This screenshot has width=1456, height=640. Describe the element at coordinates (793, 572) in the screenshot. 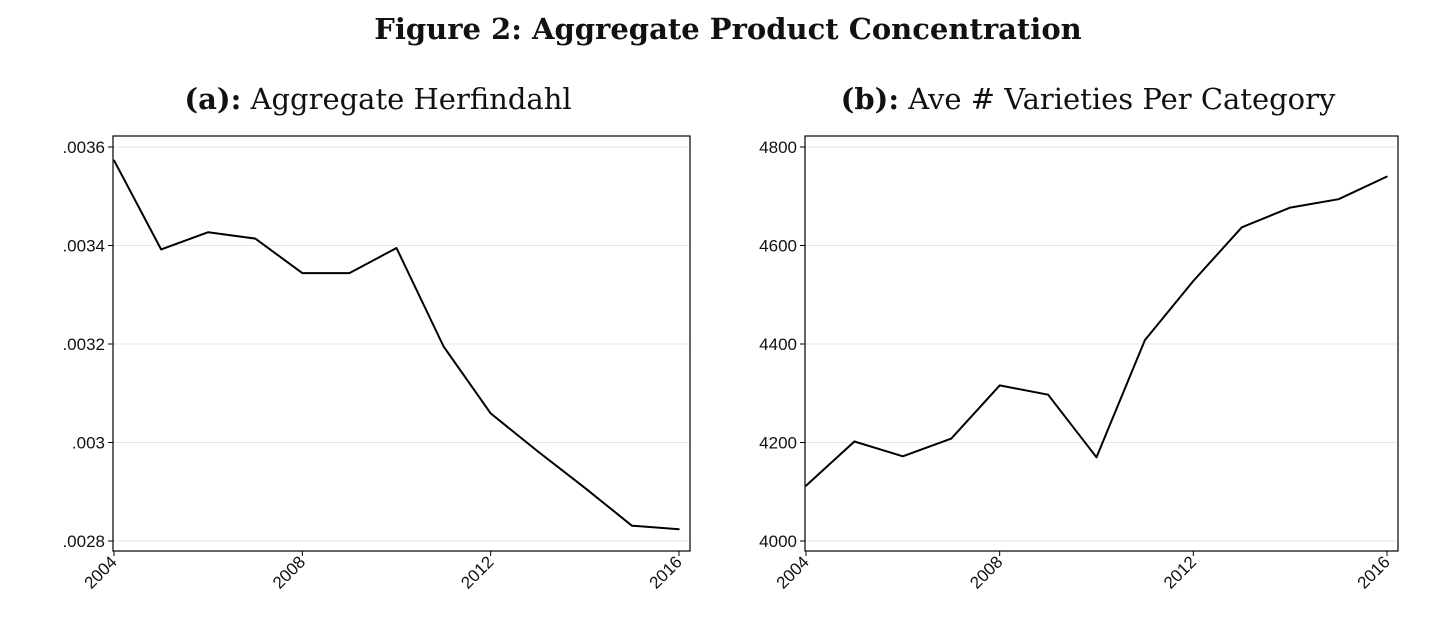

I see `x-tick-label-b-0: 2004` at that location.